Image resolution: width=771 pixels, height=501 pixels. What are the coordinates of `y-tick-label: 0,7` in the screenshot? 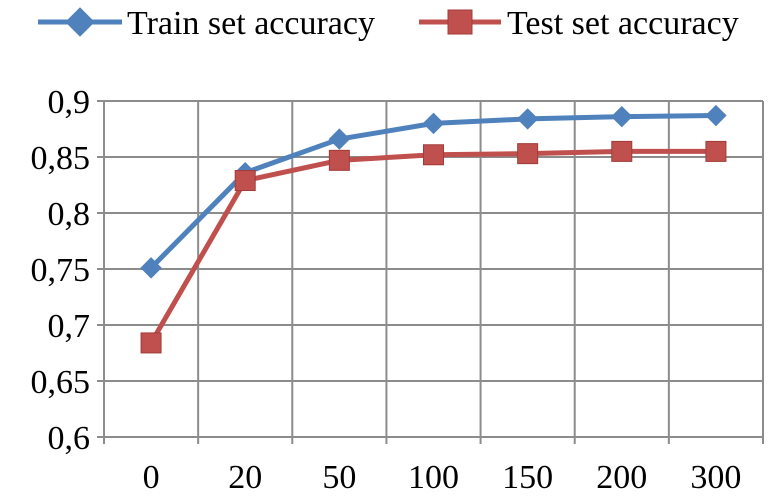 It's located at (69, 326).